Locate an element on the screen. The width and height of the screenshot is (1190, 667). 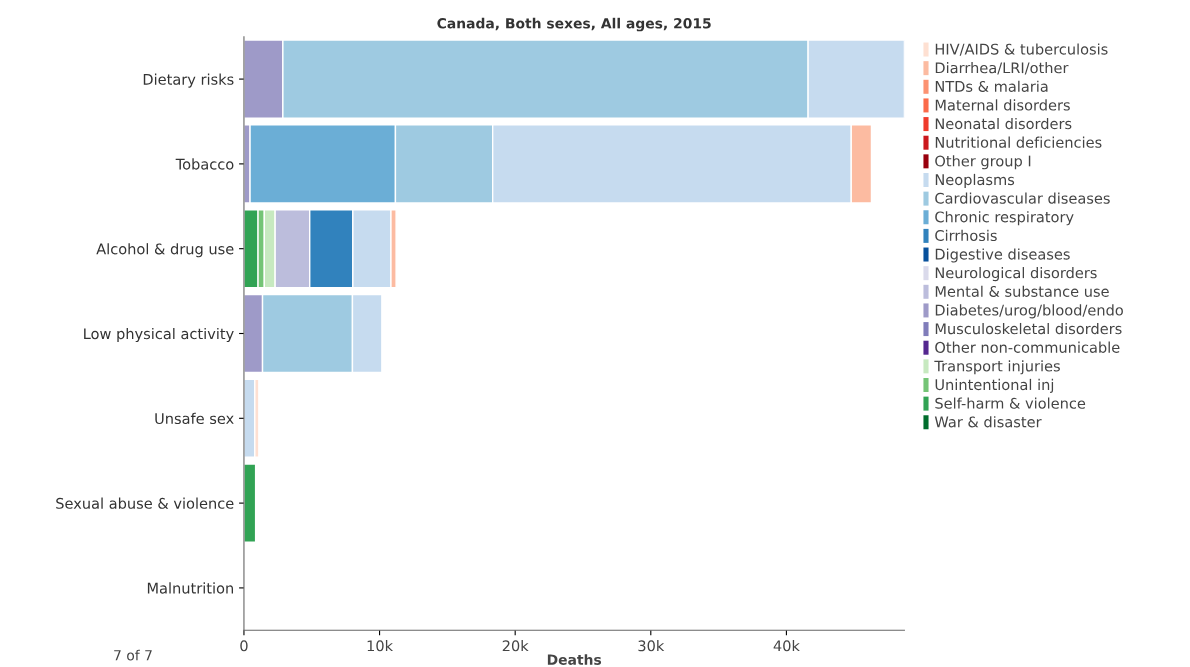
legend-label: War & disaster is located at coordinates (988, 422).